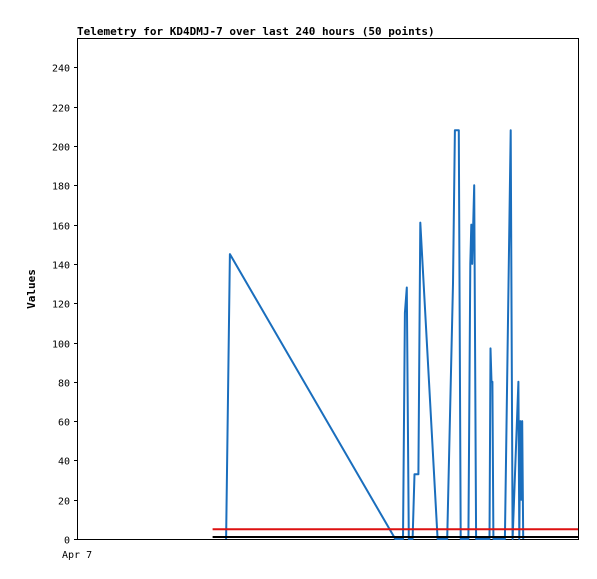 The height and width of the screenshot is (579, 597). I want to click on y-tick-label: 60, so click(64, 423).